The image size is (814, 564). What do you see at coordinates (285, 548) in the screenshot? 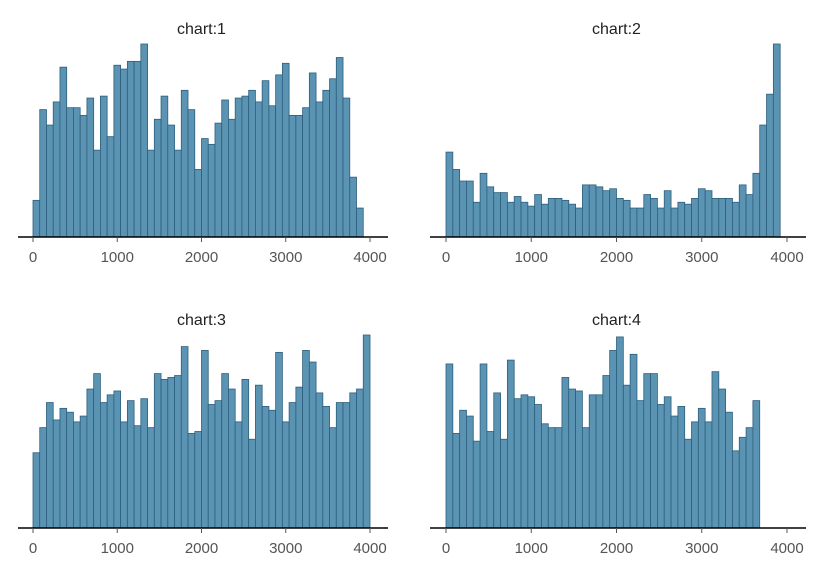
I see `x-tick-label: 3000` at bounding box center [285, 548].